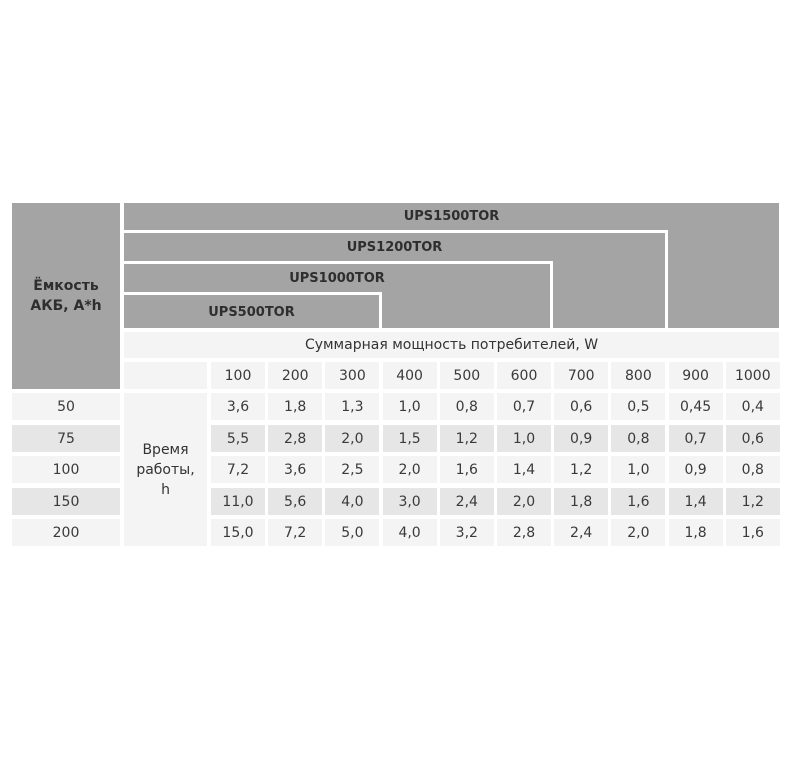 The image size is (791, 758). What do you see at coordinates (752, 406) in the screenshot?
I see `runtime-value-cell: 0,4` at bounding box center [752, 406].